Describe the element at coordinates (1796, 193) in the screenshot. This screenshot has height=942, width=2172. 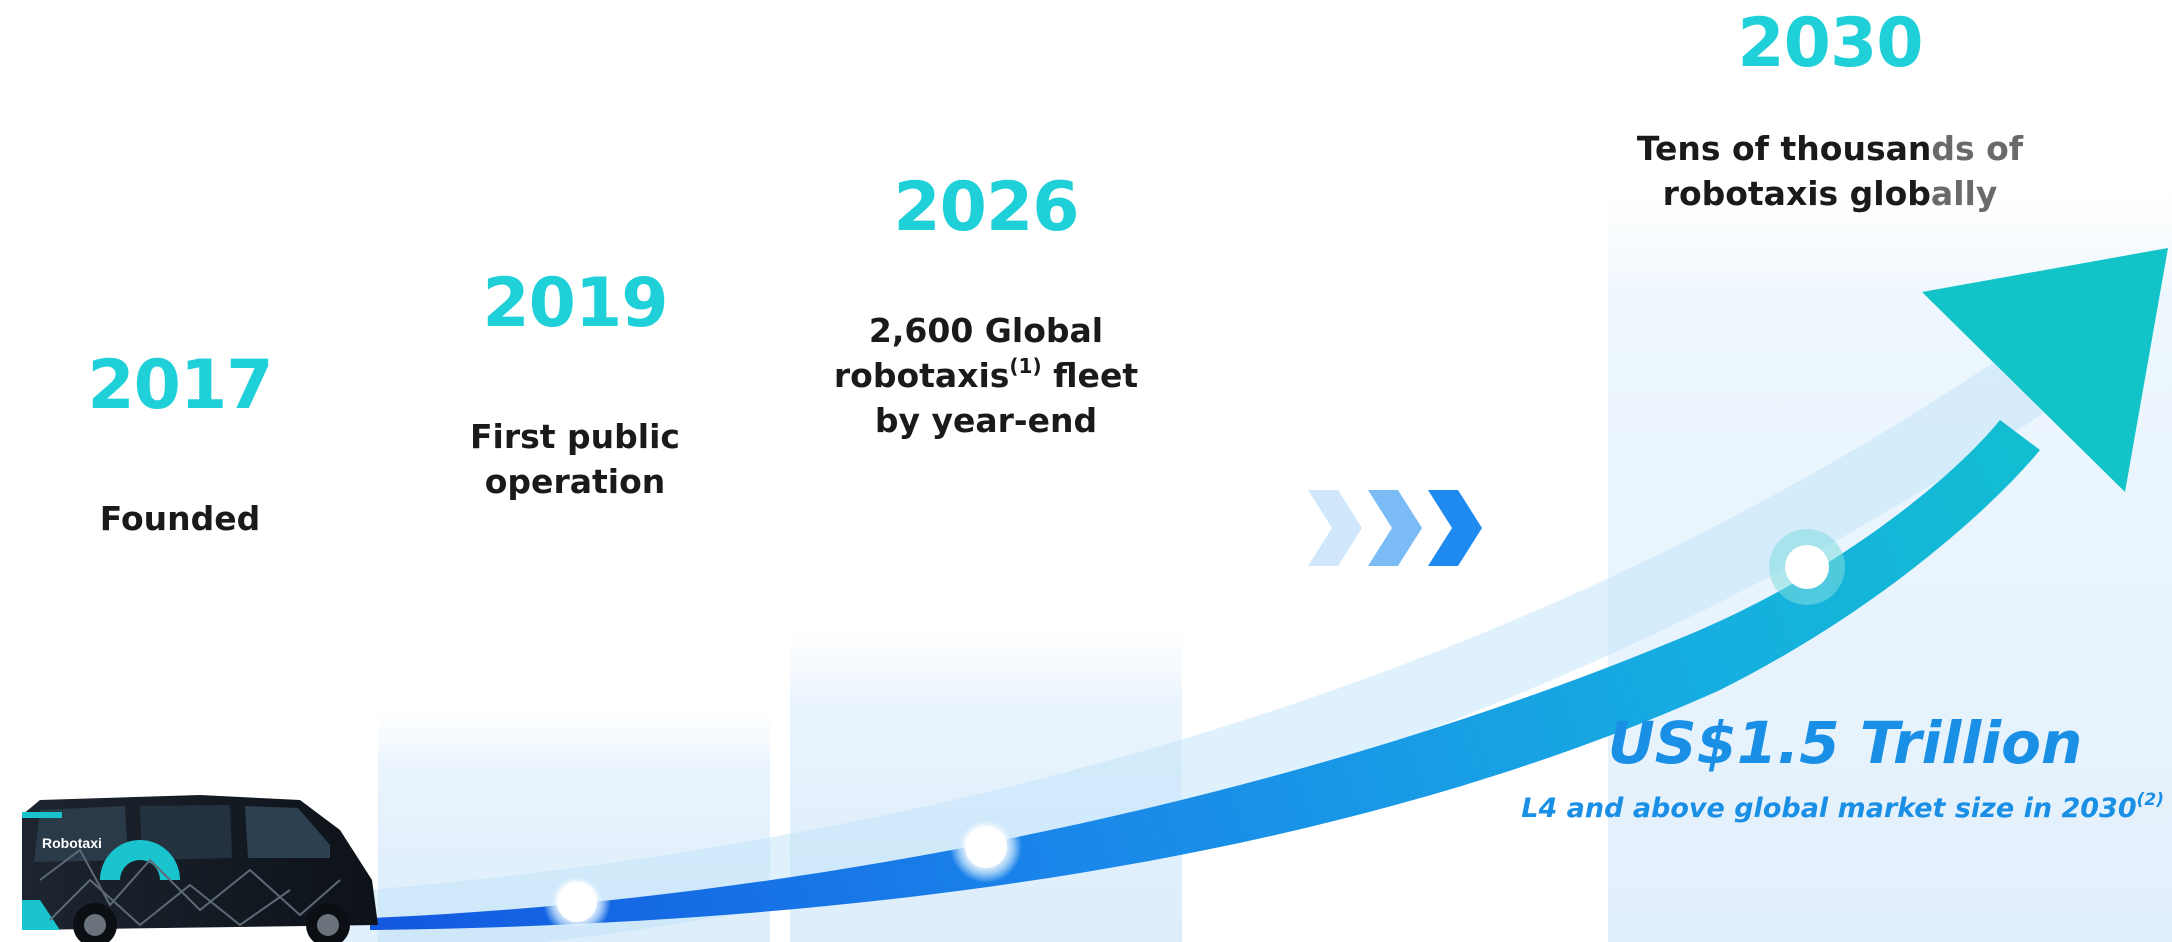
I see `desc-text: robotaxis glob` at that location.